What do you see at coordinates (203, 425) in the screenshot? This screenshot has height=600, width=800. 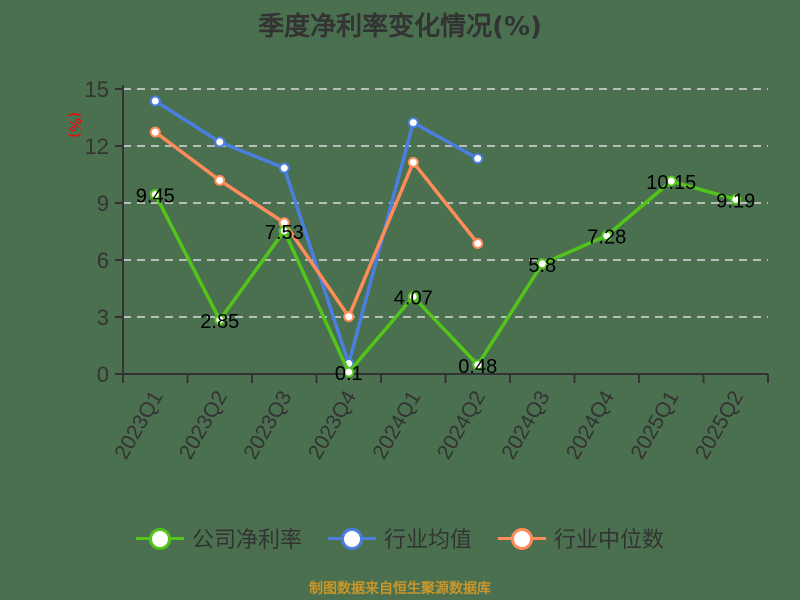 I see `x-tick-label: 2023Q2` at bounding box center [203, 425].